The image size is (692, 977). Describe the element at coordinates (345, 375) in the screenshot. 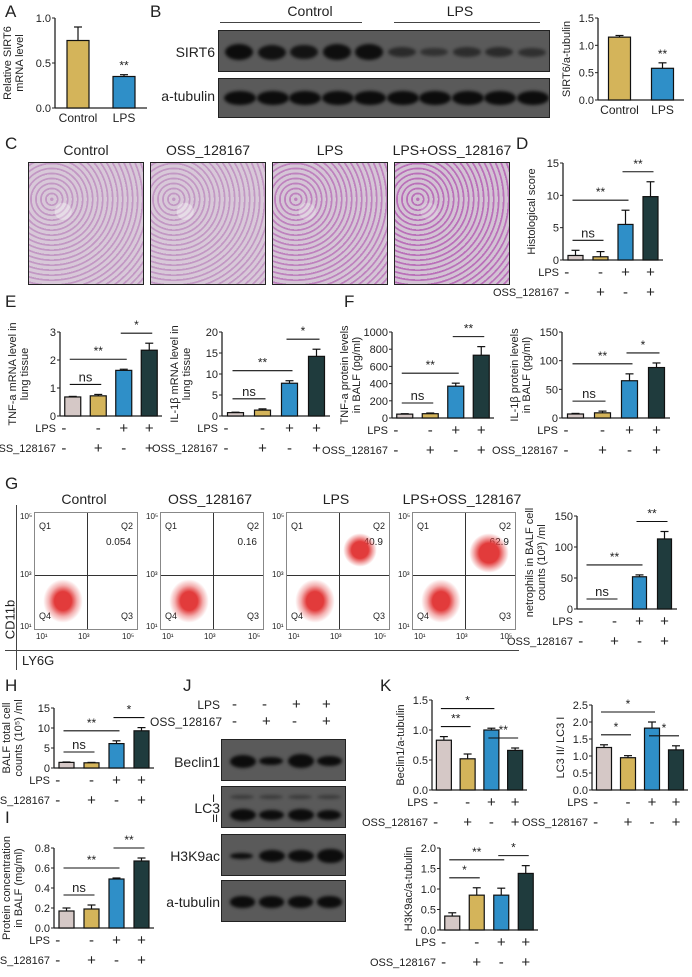

I see `y-axis-label: TNF-a protein levels` at that location.